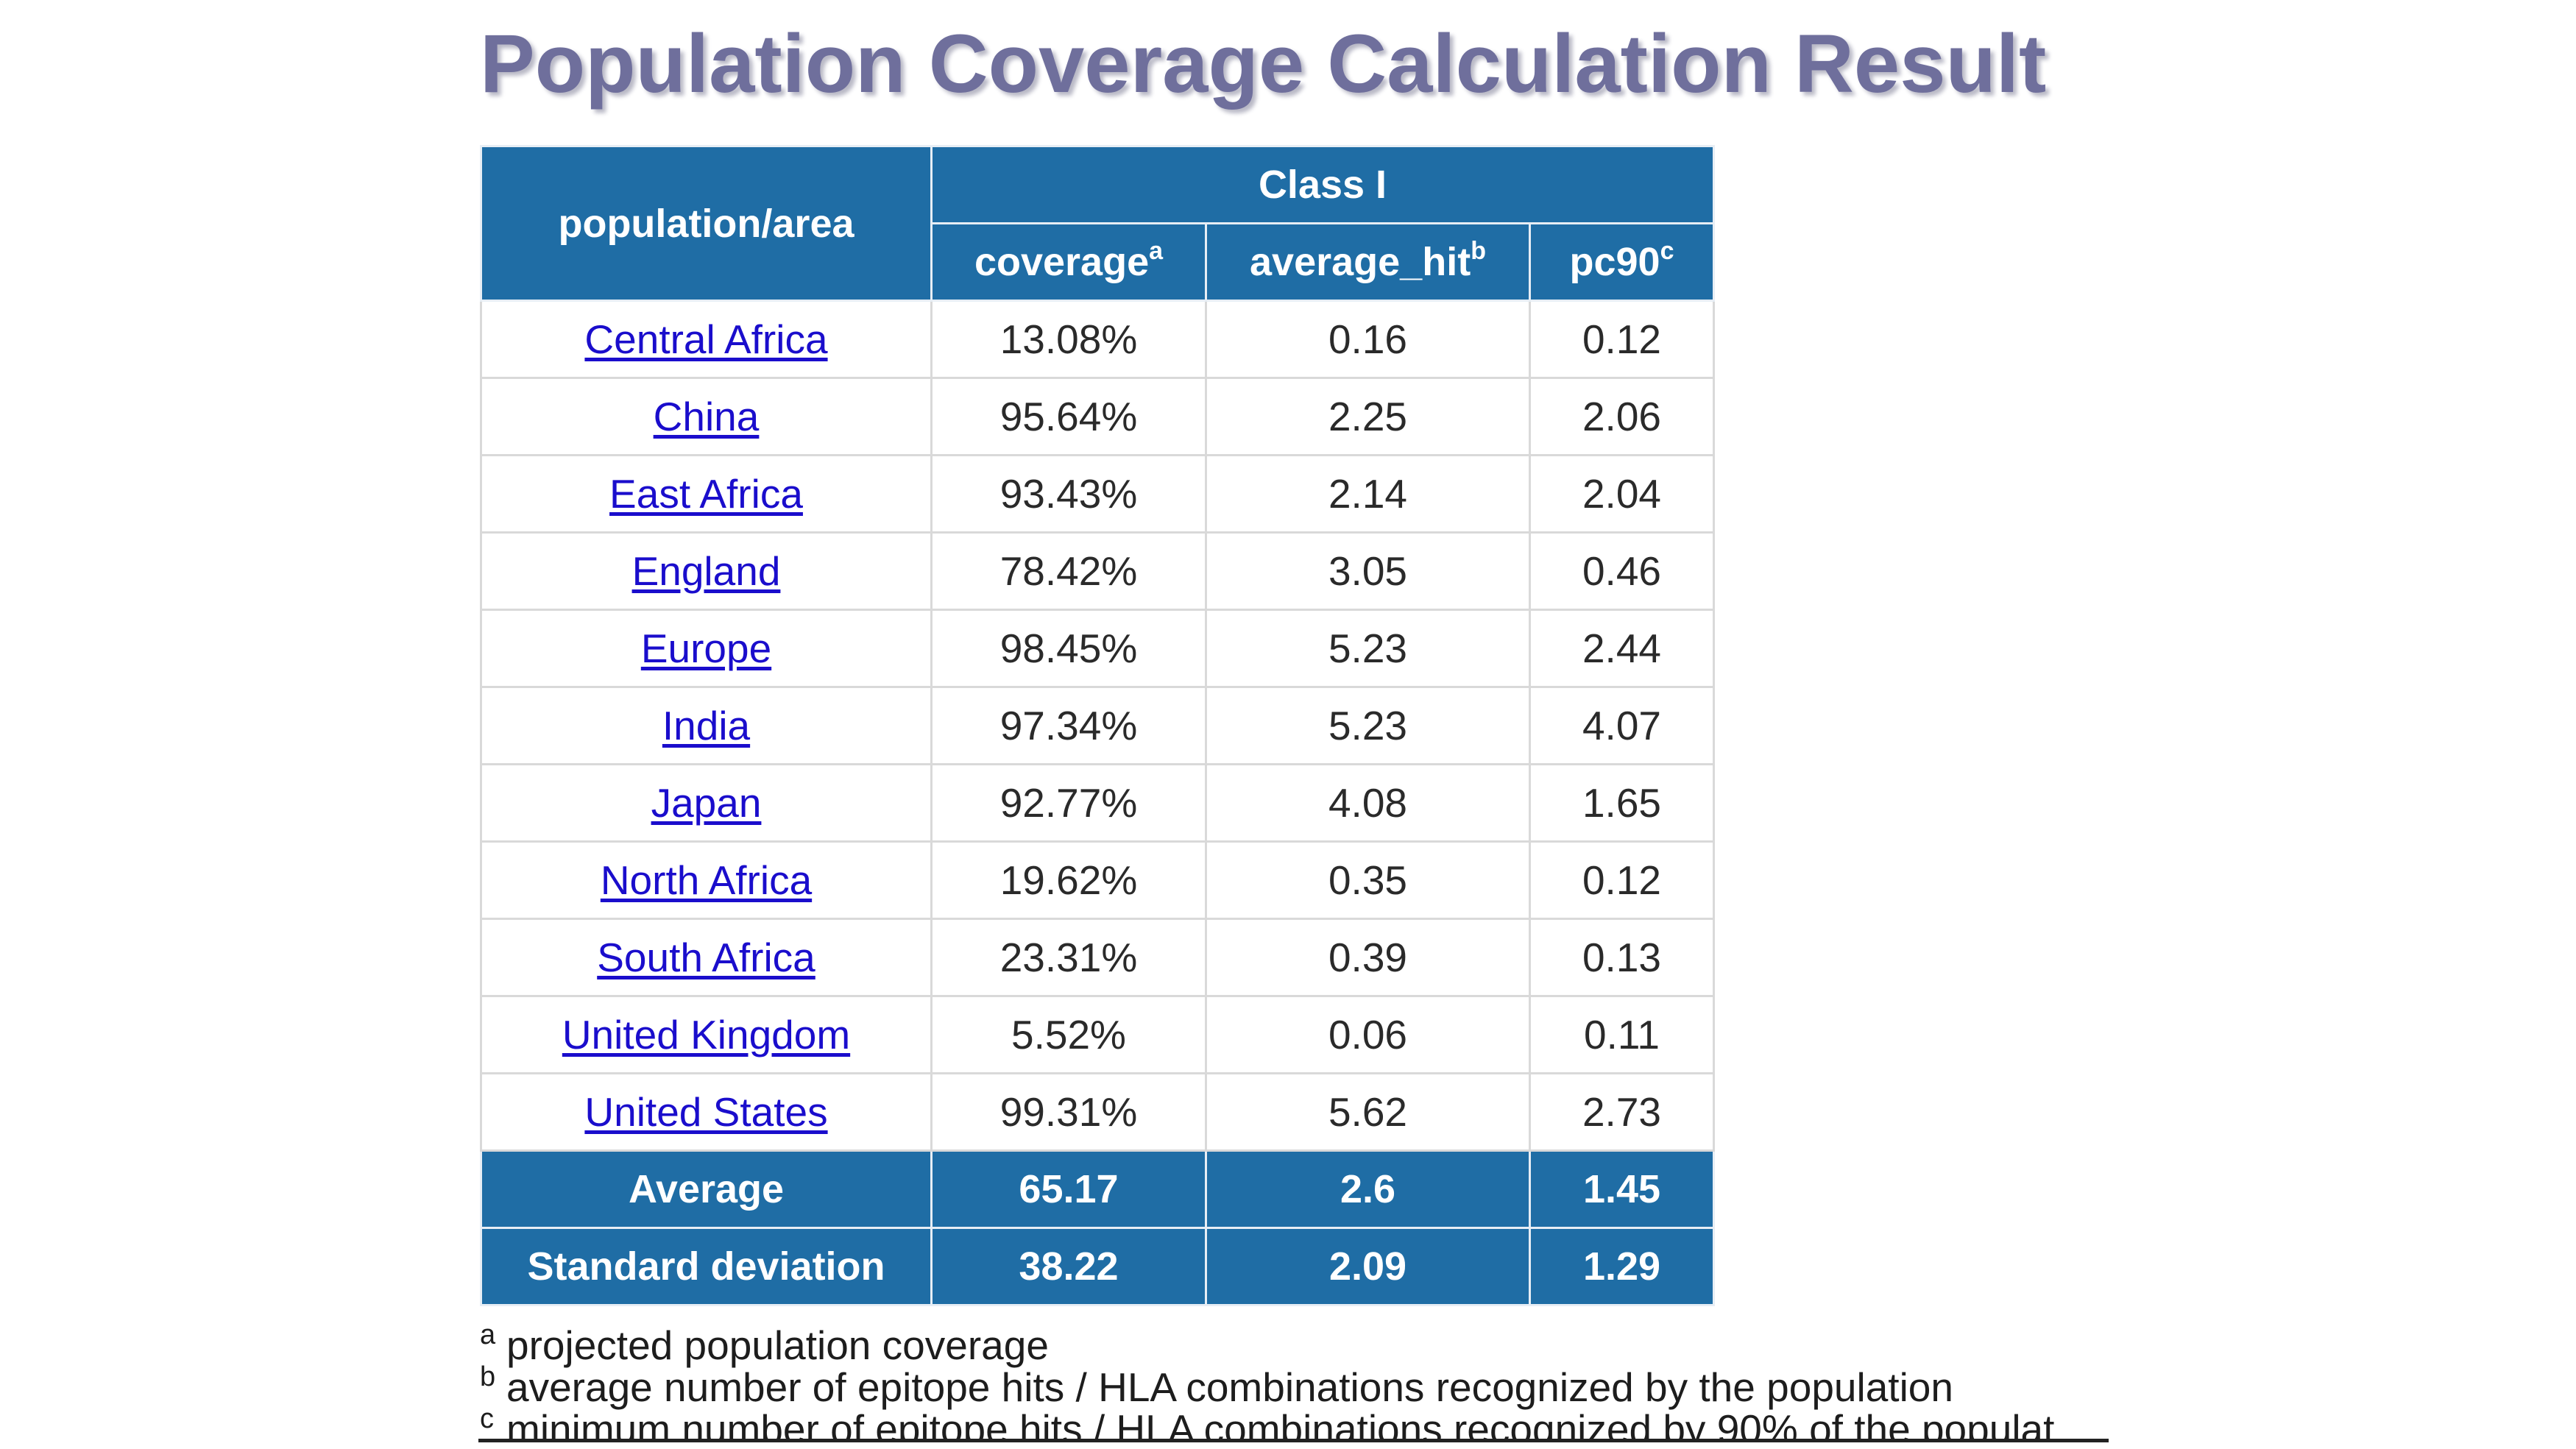  I want to click on area-link: South Africa, so click(706, 957).